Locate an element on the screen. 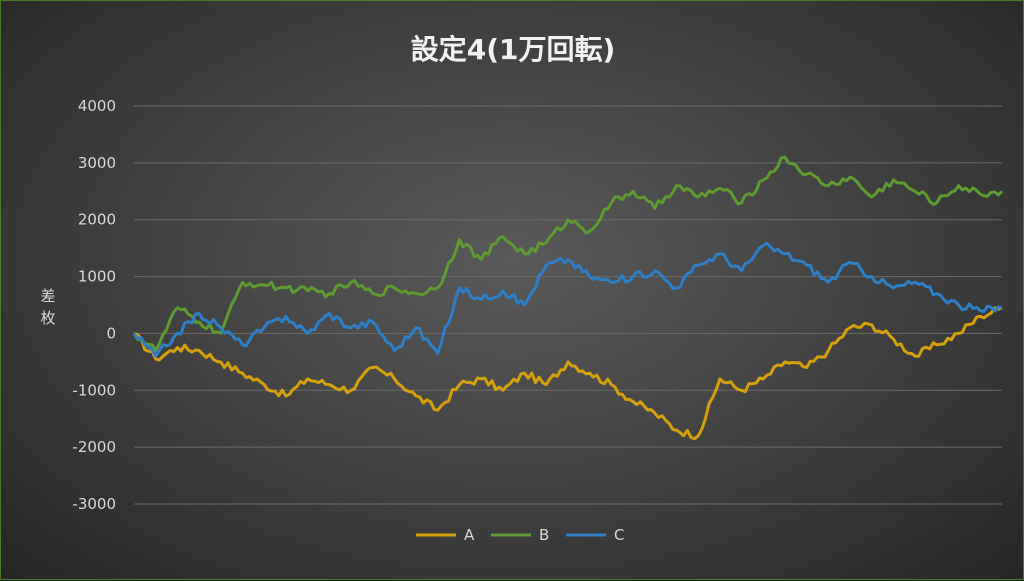 The height and width of the screenshot is (581, 1024). y-tick-label: -3000 is located at coordinates (94, 504).